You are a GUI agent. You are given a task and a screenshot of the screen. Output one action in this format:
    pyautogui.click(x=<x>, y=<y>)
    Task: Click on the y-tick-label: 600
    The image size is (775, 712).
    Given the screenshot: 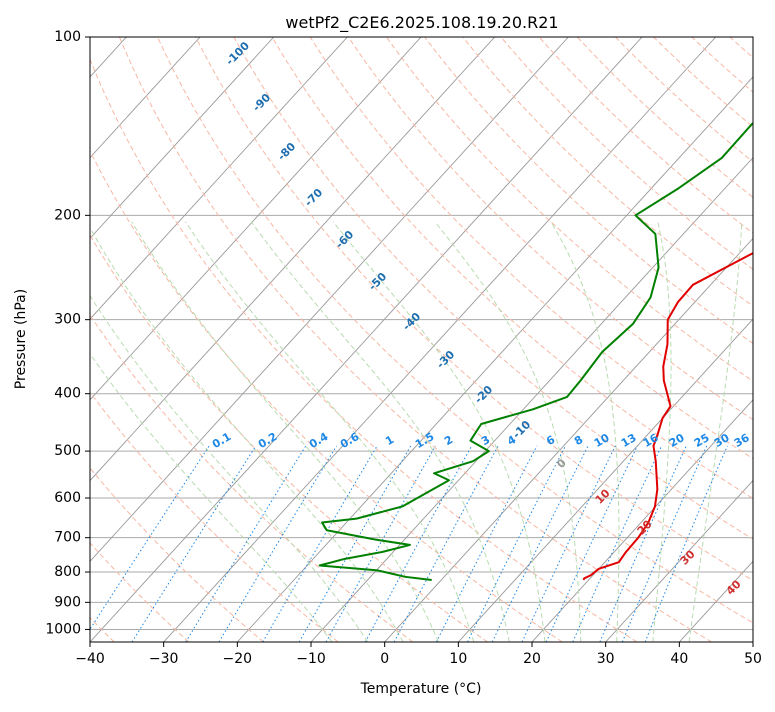 What is the action you would take?
    pyautogui.click(x=67, y=498)
    